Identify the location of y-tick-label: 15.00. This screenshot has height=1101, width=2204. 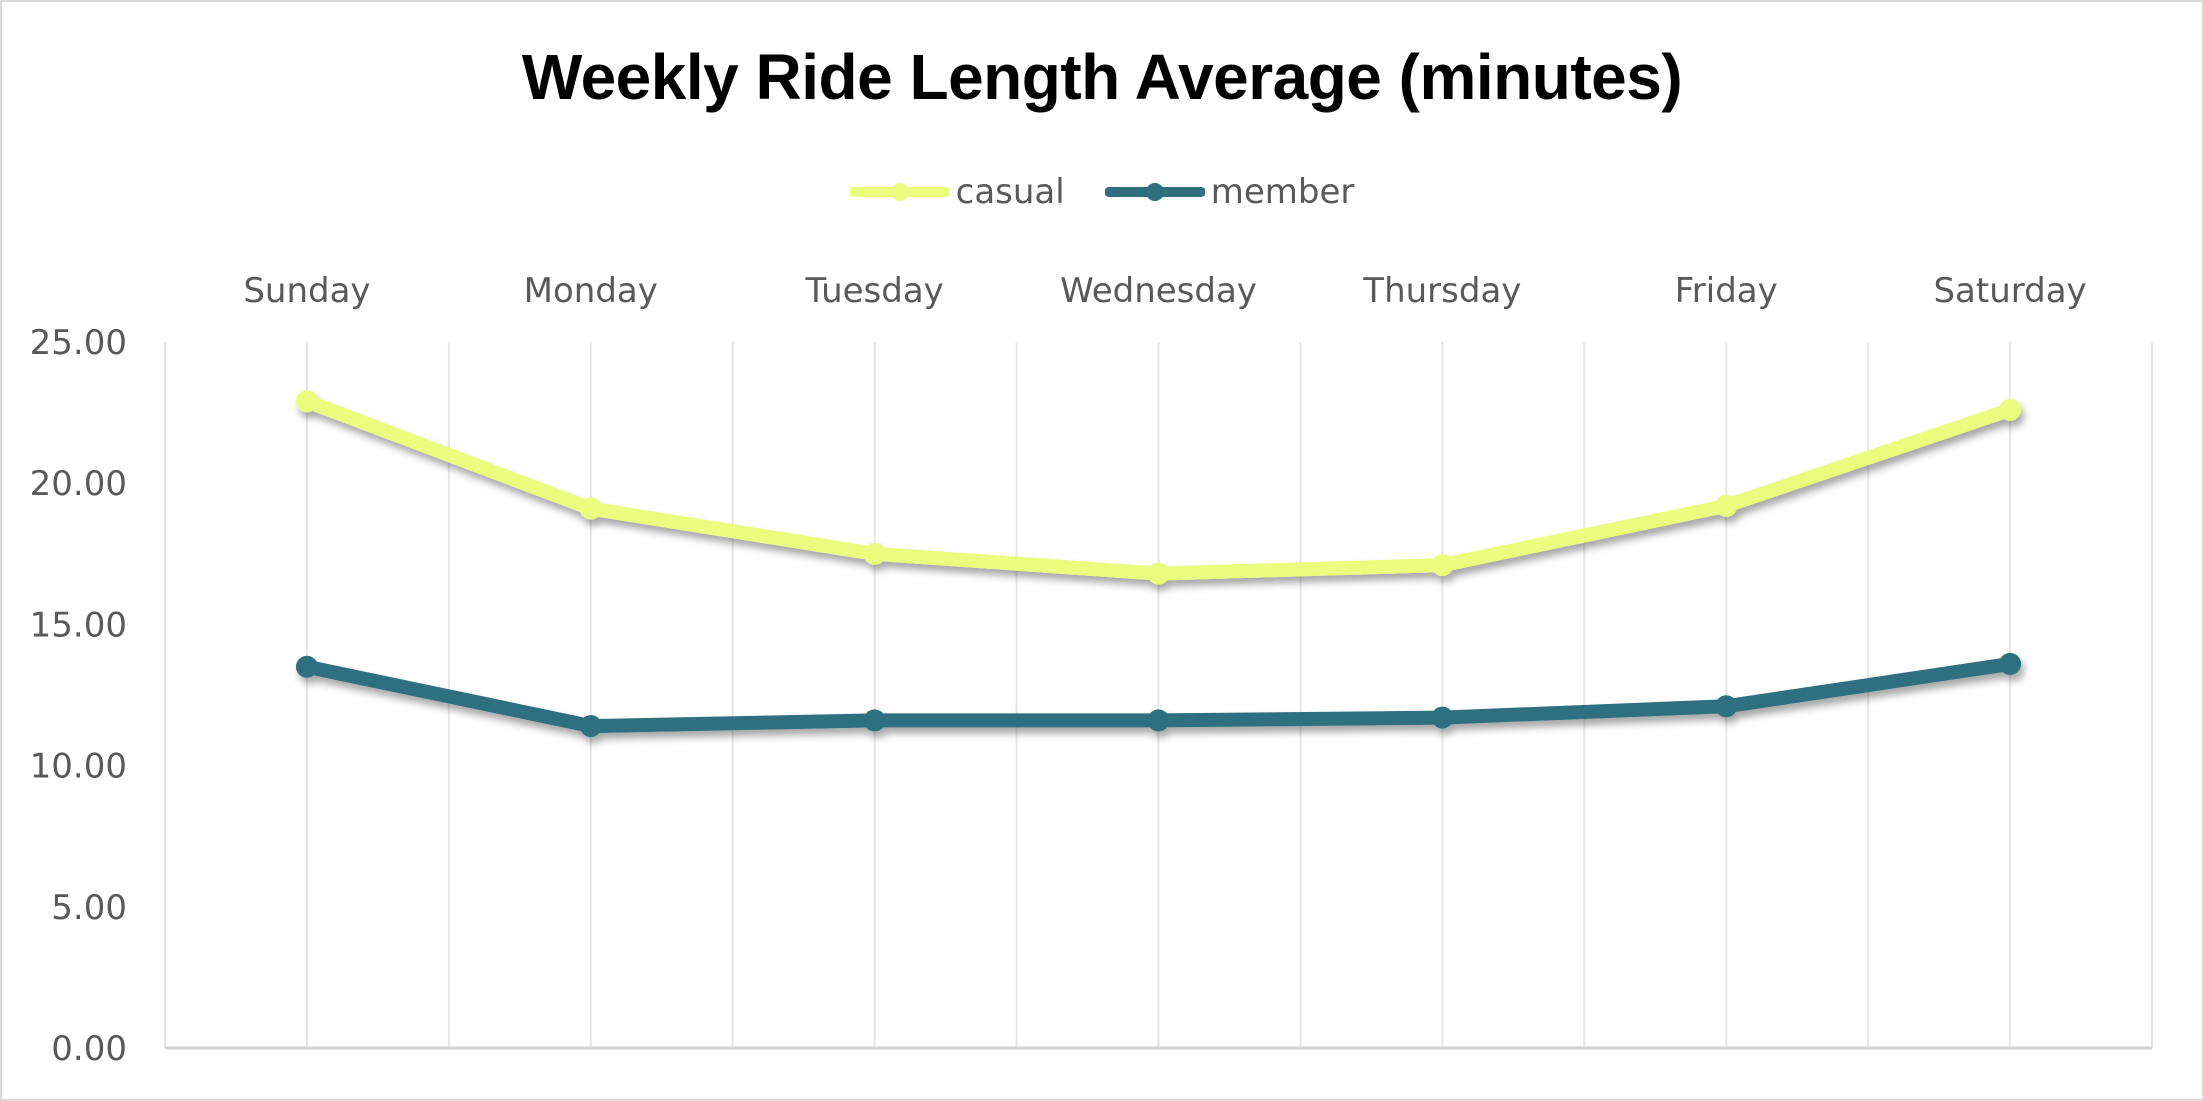
(78, 625).